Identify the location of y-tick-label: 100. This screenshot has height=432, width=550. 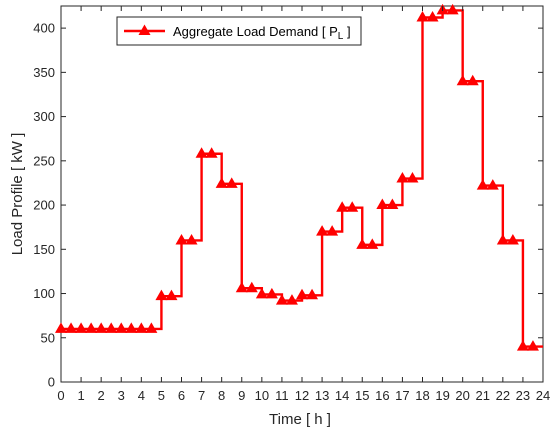
(44, 293).